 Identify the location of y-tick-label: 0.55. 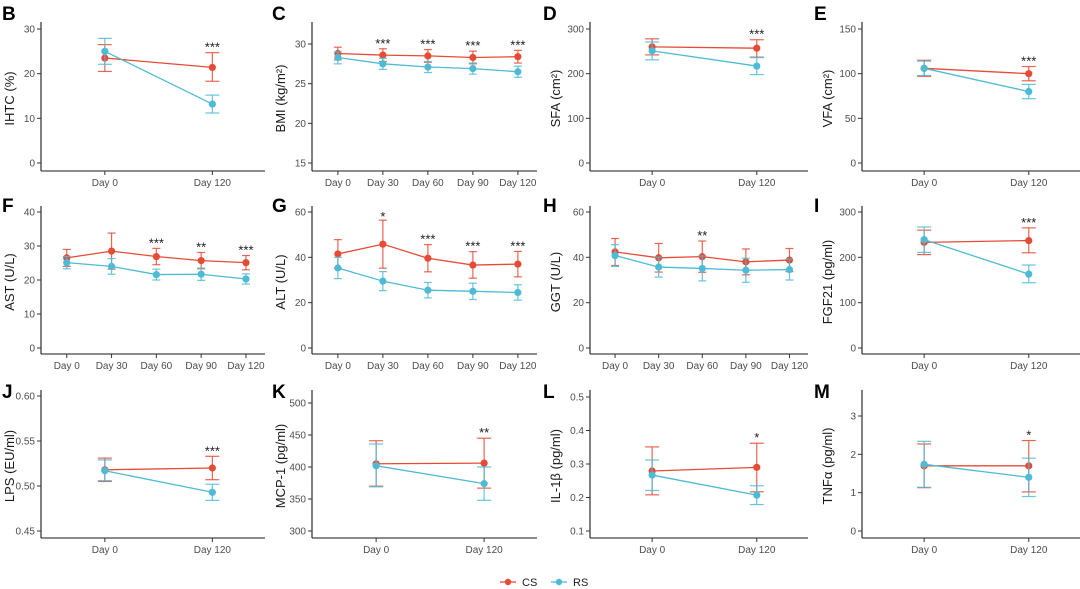
(26, 442).